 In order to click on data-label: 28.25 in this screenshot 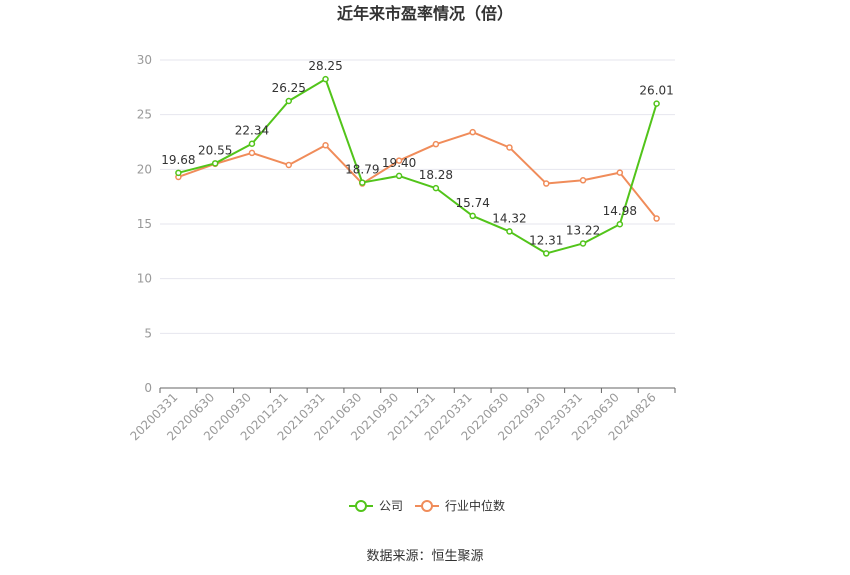, I will do `click(325, 66)`.